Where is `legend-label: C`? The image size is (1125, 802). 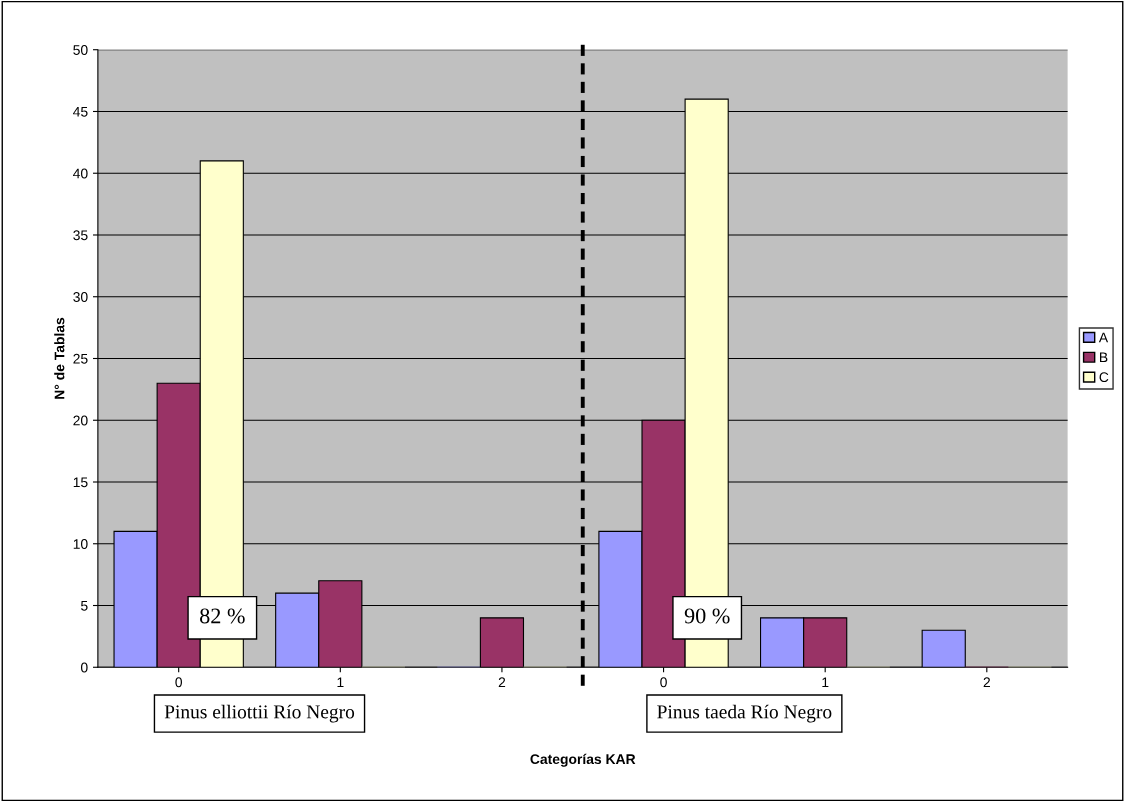
legend-label: C is located at coordinates (1104, 377).